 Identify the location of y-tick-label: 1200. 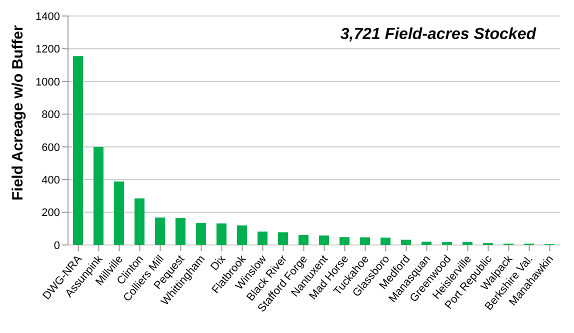
(48, 50).